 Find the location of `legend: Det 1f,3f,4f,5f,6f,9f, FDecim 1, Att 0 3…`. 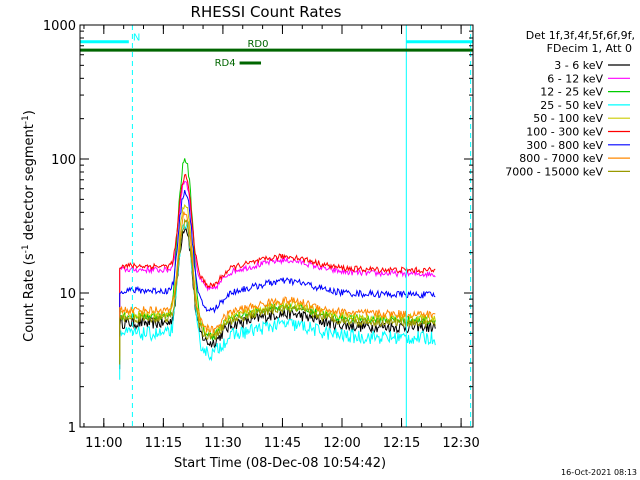

legend: Det 1f,3f,4f,5f,6f,9f, FDecim 1, Att 0 3… is located at coordinates (570, 103).